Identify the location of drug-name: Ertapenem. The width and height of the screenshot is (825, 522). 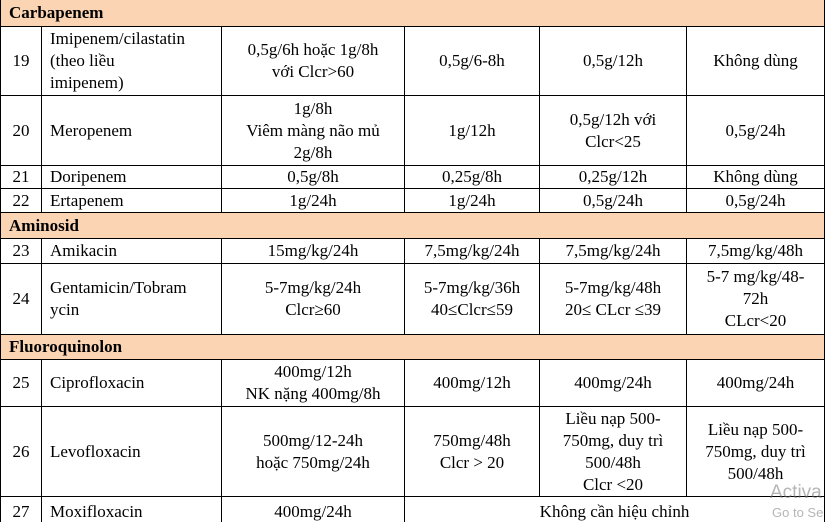
(132, 201).